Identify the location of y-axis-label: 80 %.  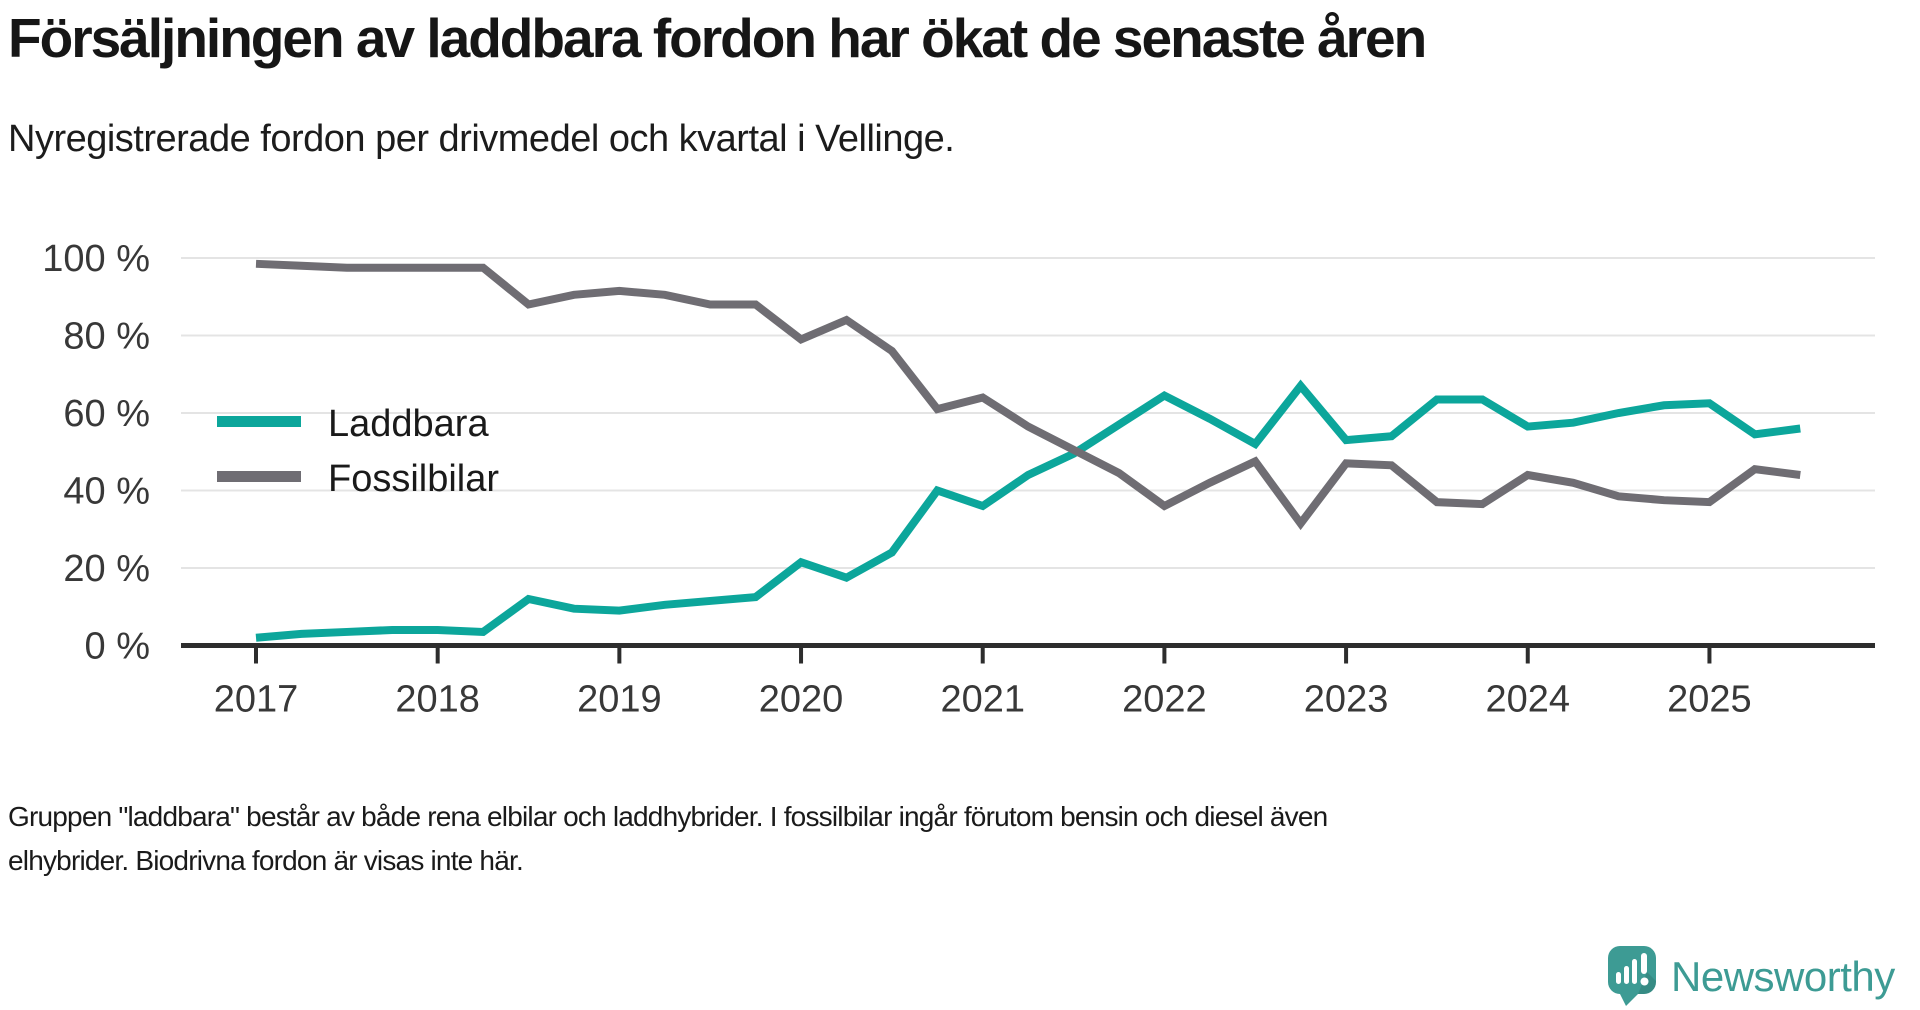
(106, 337).